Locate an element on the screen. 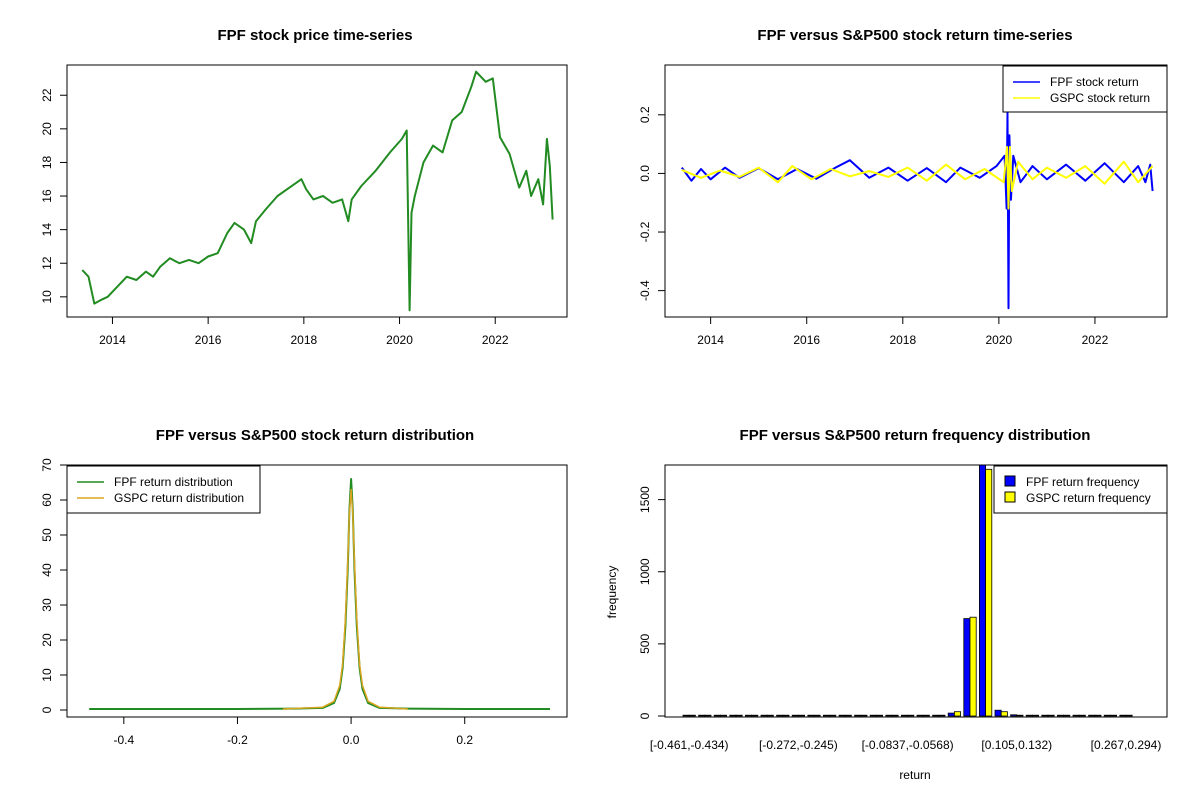 The width and height of the screenshot is (1200, 800). p4-x-category-label: [0.267,0.294) is located at coordinates (1126, 745).